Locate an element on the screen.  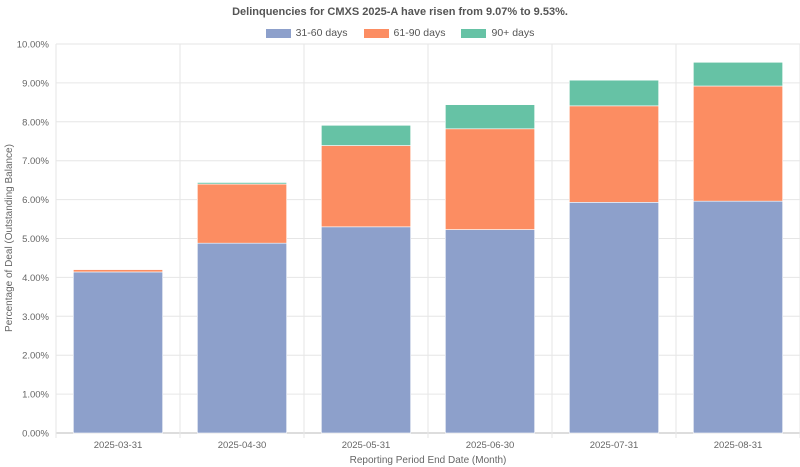
legend-item-31-60: 31-60 days is located at coordinates (306, 33).